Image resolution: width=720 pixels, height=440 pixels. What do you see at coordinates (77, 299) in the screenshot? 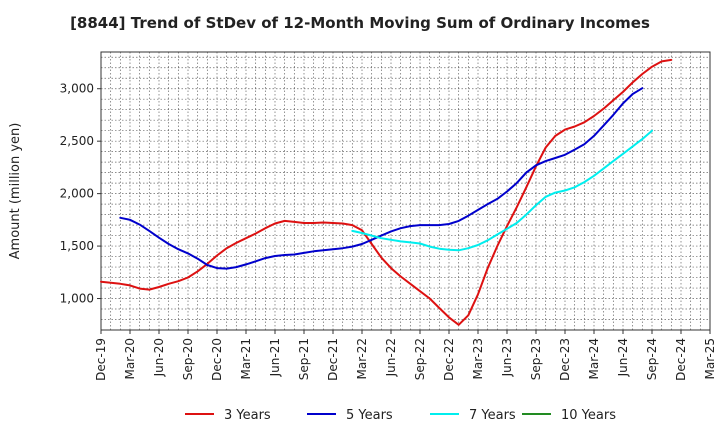
I see `y-tick-label: 1,000` at bounding box center [77, 299].